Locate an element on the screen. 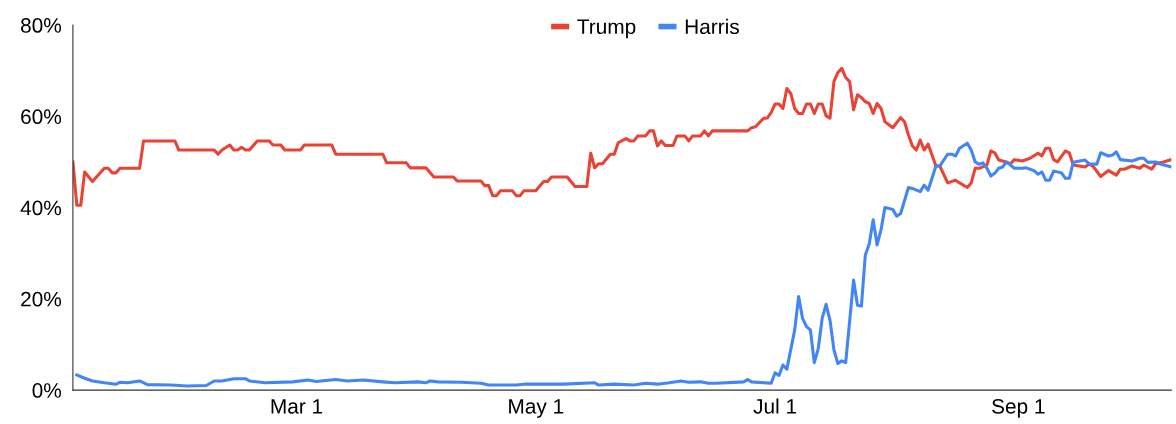  legend-label: Harris is located at coordinates (712, 26).